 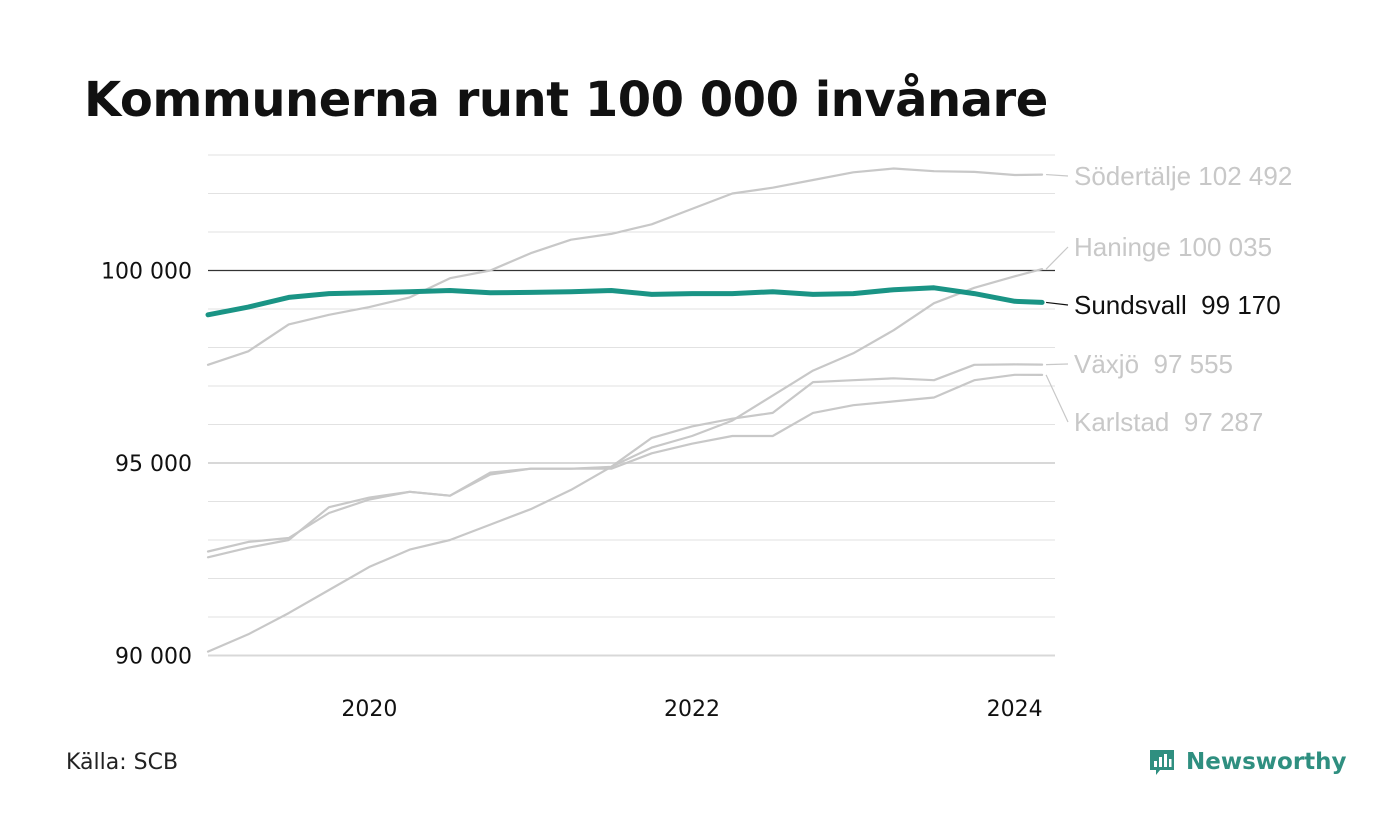 I want to click on x-tick-label: 2022, so click(x=692, y=709).